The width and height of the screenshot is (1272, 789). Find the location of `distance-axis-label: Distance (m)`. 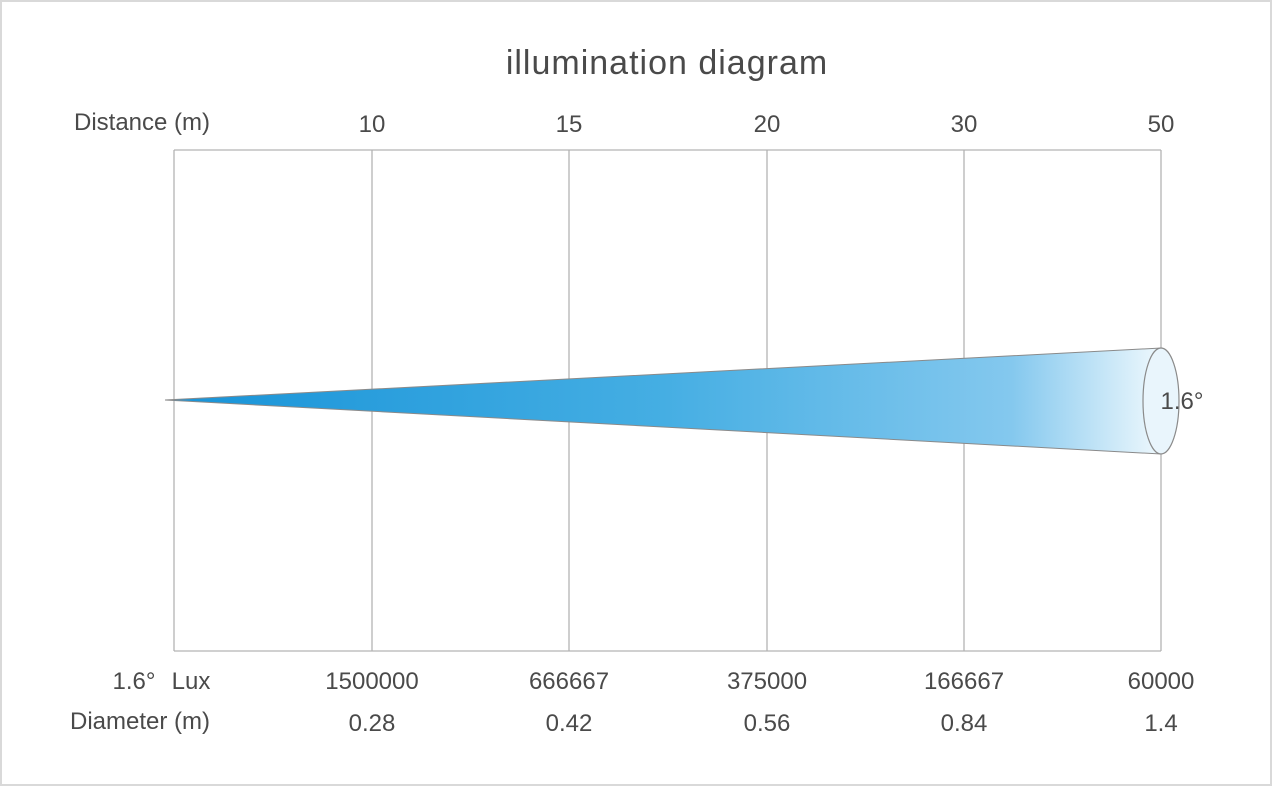

distance-axis-label: Distance (m) is located at coordinates (142, 122).